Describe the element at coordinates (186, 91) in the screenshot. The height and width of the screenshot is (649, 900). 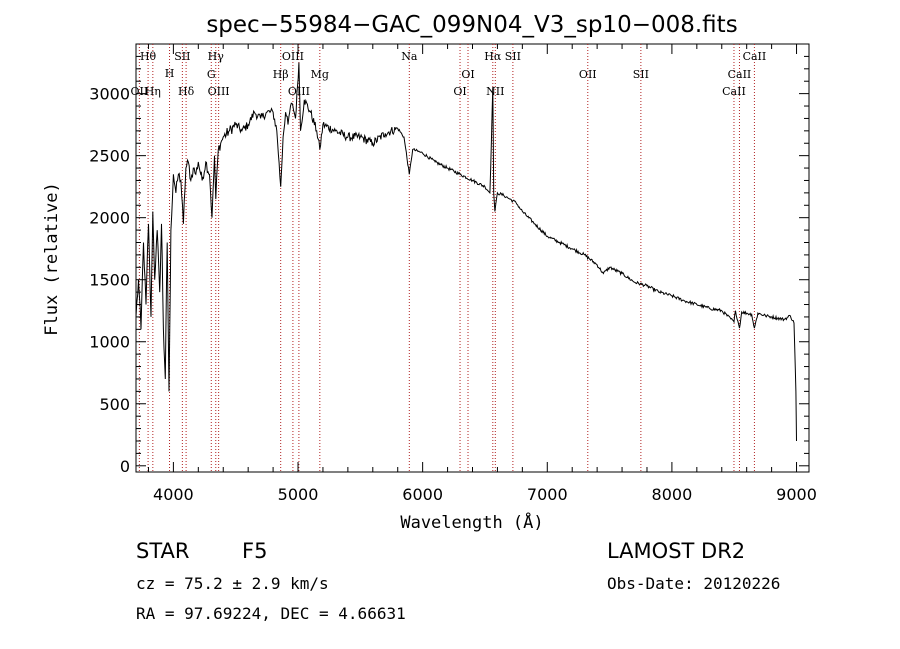
I see `emission-line-label: Hδ` at that location.